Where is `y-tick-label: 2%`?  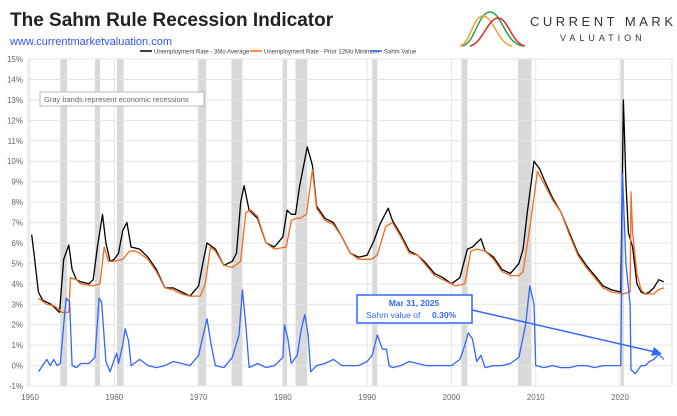 y-tick-label: 2% is located at coordinates (17, 325).